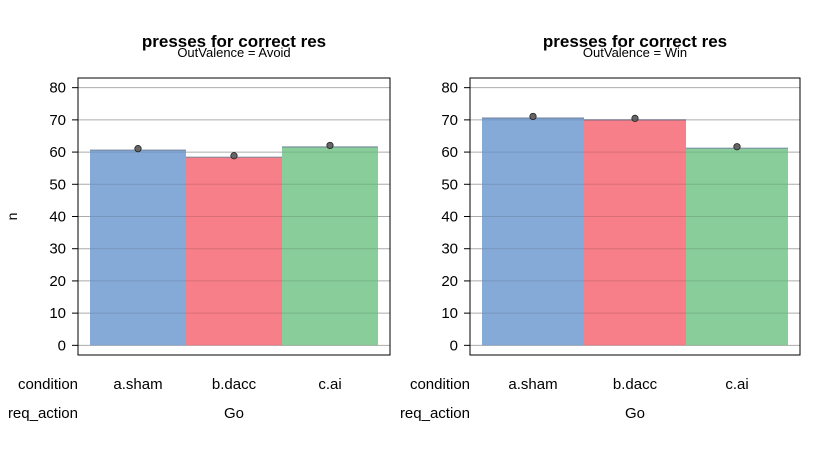 The height and width of the screenshot is (458, 823). I want to click on chart-subtitle: OutValence = Win, so click(635, 52).